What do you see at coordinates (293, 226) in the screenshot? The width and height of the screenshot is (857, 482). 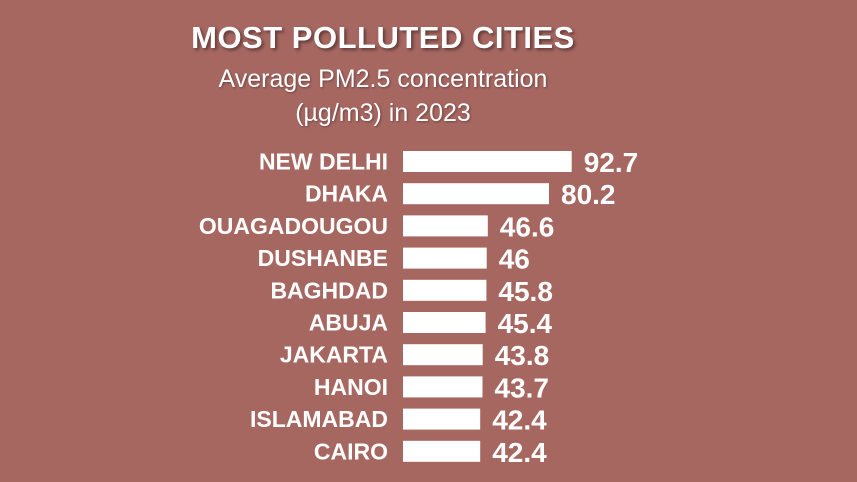 I see `category-label: OUAGADOUGOU` at bounding box center [293, 226].